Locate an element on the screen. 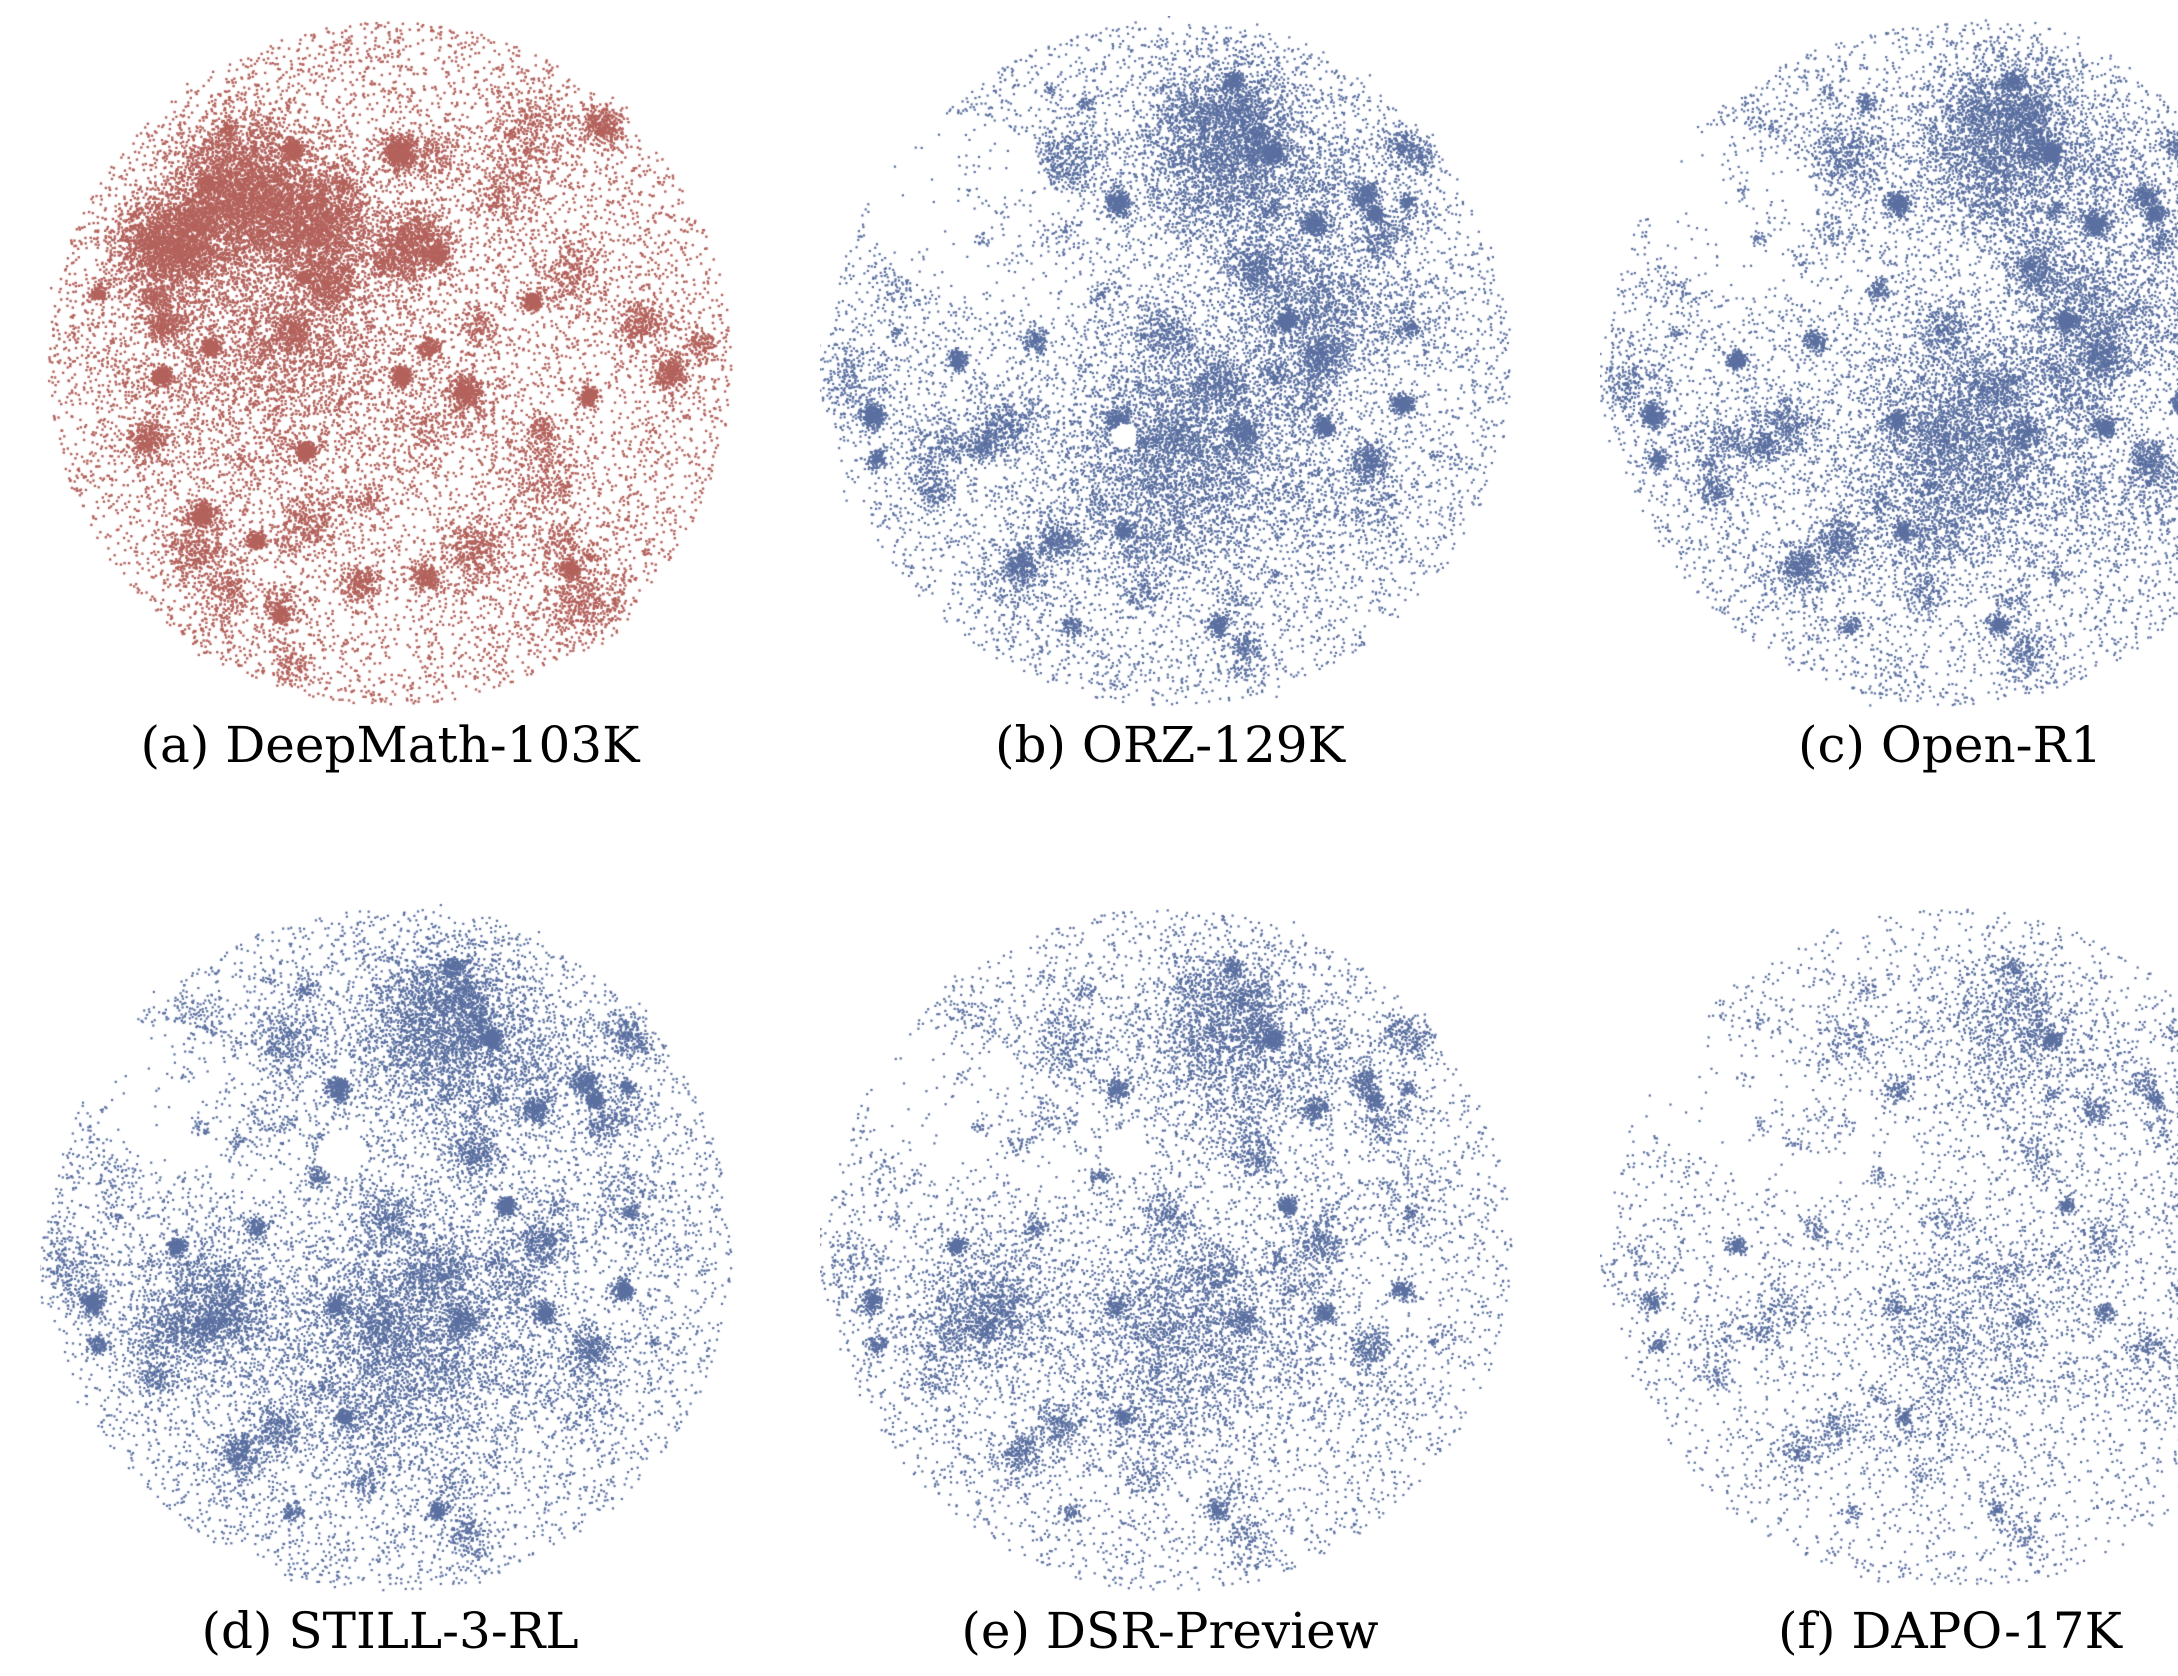 The height and width of the screenshot is (1676, 2178). panel-caption-c: (c) Open-R1 is located at coordinates (1950, 745).